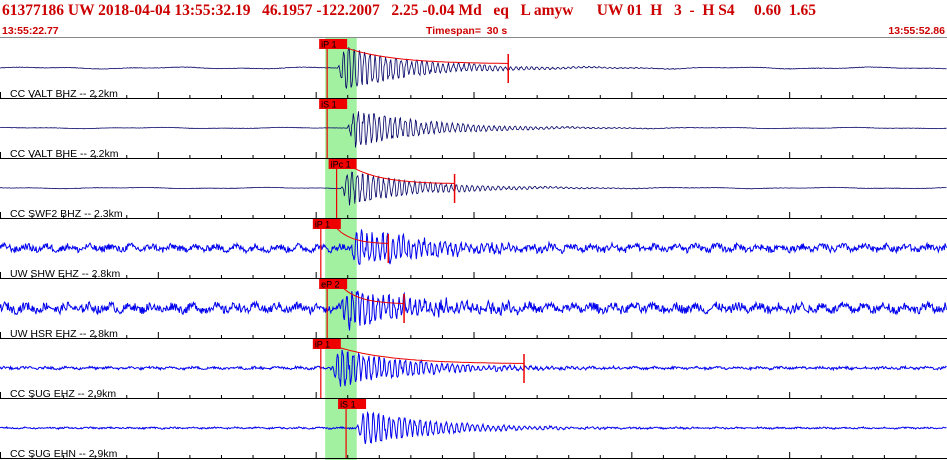 The width and height of the screenshot is (947, 460). I want to click on channel-panel: eP 2 UW HSR EHZ -- 2.8km, so click(473, 309).